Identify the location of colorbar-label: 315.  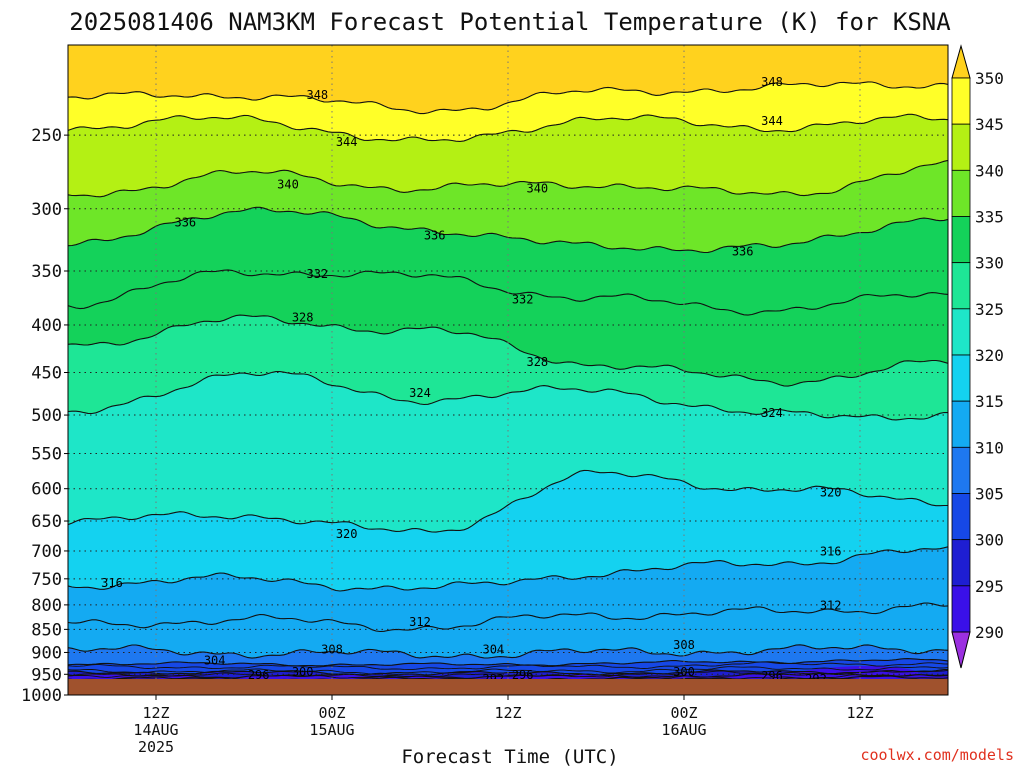
(989, 401).